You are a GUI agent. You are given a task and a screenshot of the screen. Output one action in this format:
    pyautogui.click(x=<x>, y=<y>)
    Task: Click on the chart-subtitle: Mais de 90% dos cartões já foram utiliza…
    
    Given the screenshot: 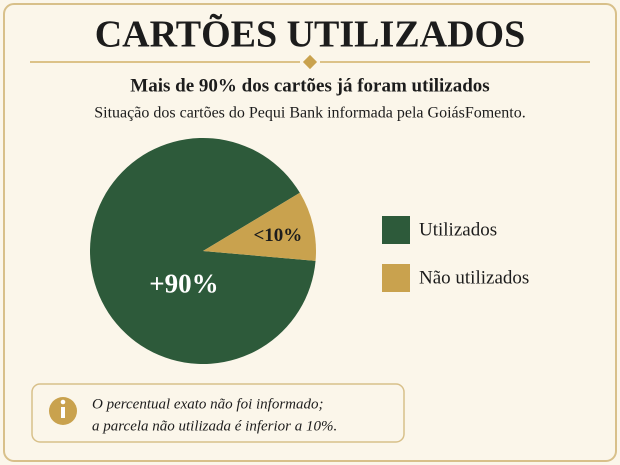 What is the action you would take?
    pyautogui.click(x=309, y=85)
    